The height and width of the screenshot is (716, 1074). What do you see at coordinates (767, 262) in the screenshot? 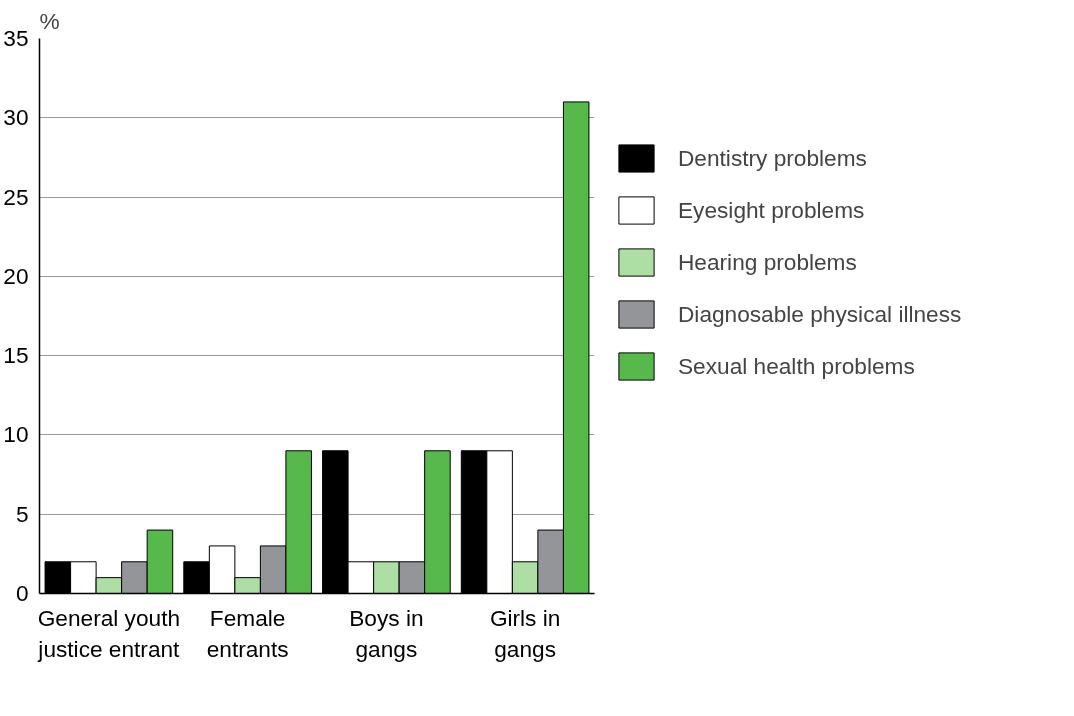
I see `legend-label: Hearing problems` at bounding box center [767, 262].